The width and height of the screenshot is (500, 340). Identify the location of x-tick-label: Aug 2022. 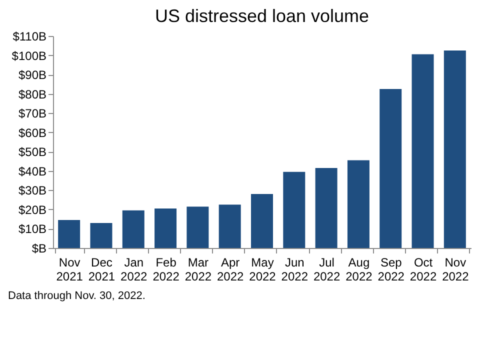
(359, 270).